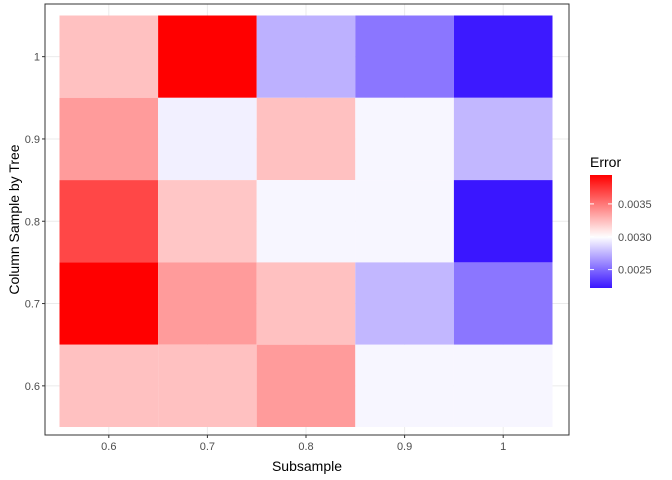 The image size is (672, 480). Describe the element at coordinates (605, 162) in the screenshot. I see `legend-title: Error` at that location.